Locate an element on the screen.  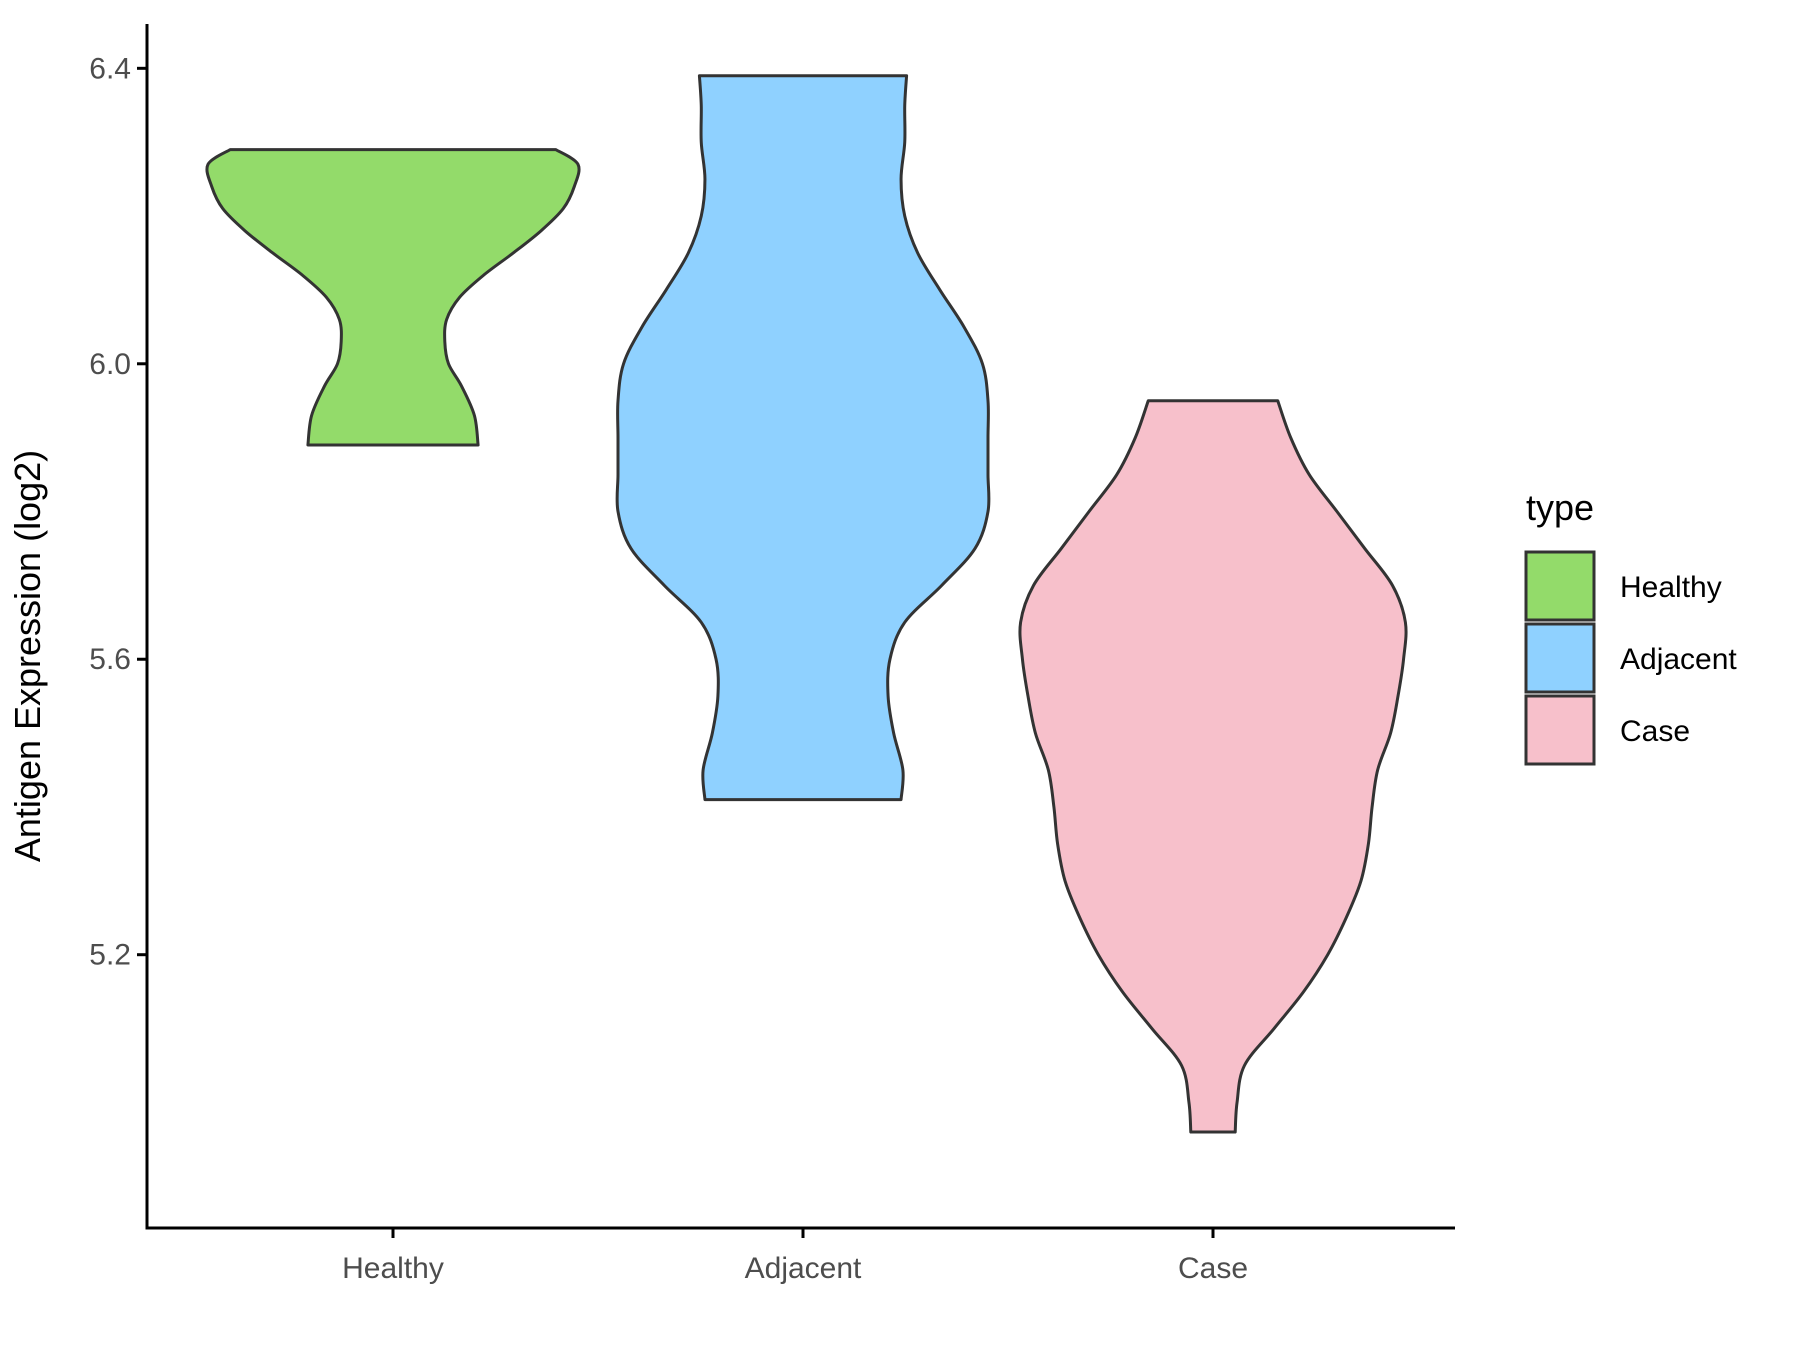
x-tick-label: Case is located at coordinates (1213, 1268).